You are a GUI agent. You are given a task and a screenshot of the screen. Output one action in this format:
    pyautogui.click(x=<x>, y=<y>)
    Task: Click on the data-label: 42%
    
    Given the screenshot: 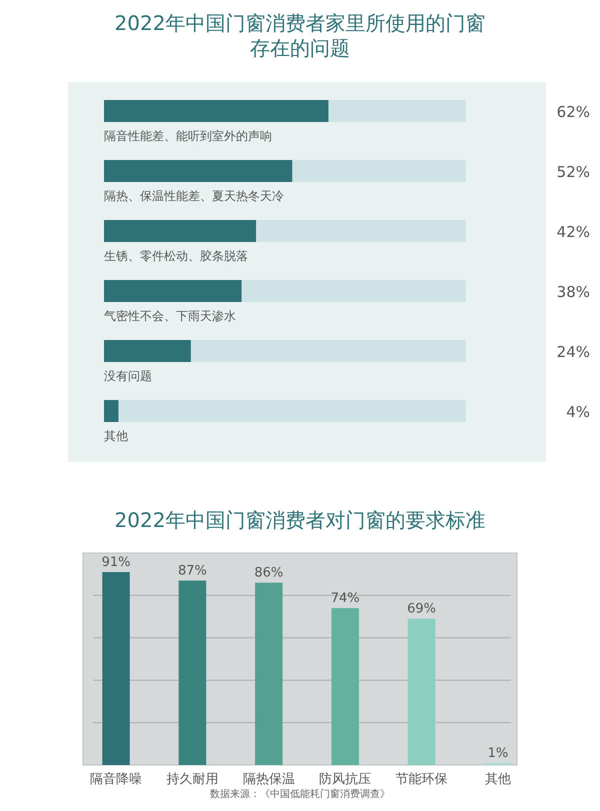 What is the action you would take?
    pyautogui.click(x=573, y=232)
    